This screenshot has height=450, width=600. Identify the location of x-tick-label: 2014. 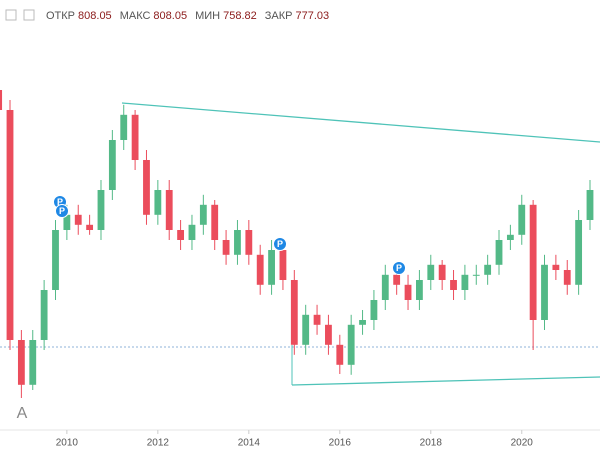
(249, 443).